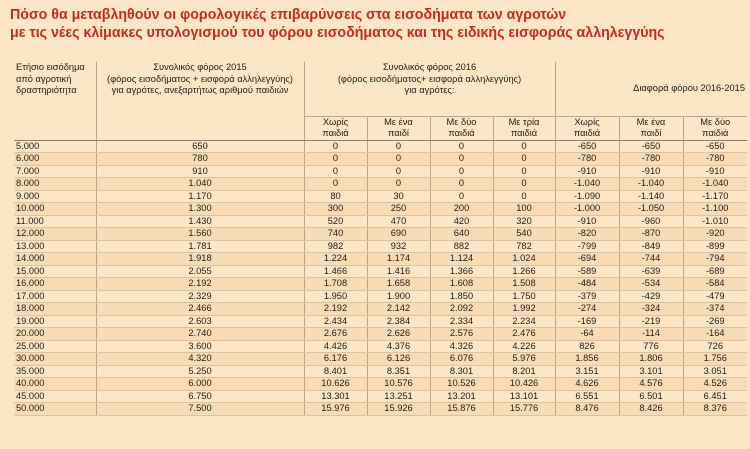 Image resolution: width=750 pixels, height=449 pixels. I want to click on tax-2016-one-child-cell: 1.658, so click(399, 284).